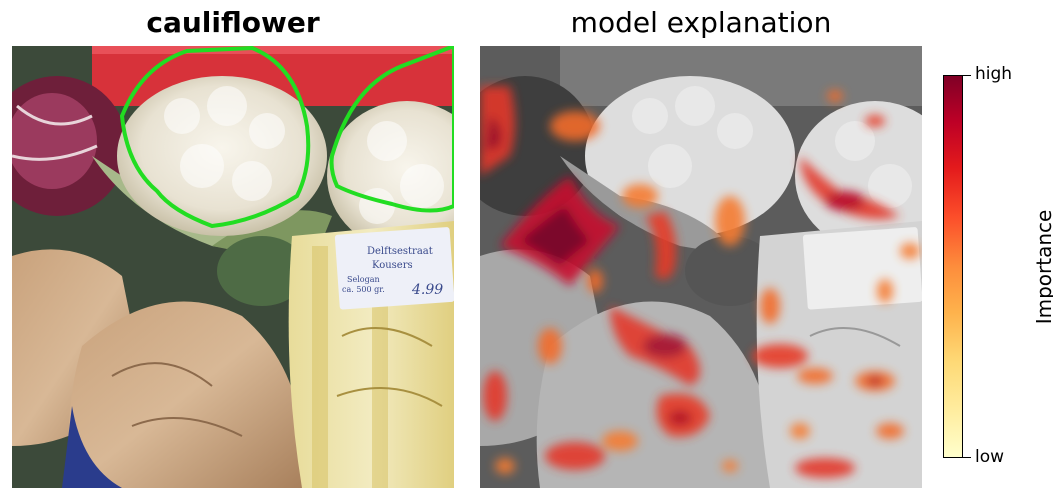  What do you see at coordinates (392, 265) in the screenshot?
I see `package-label-line2: Kousers` at bounding box center [392, 265].